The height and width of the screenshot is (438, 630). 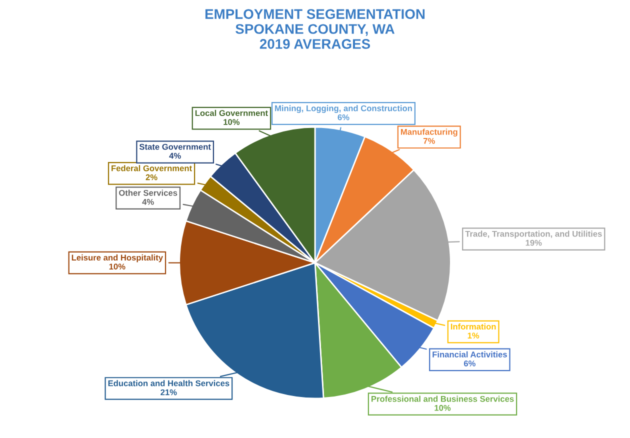 What do you see at coordinates (534, 243) in the screenshot?
I see `data-label: 19%` at bounding box center [534, 243].